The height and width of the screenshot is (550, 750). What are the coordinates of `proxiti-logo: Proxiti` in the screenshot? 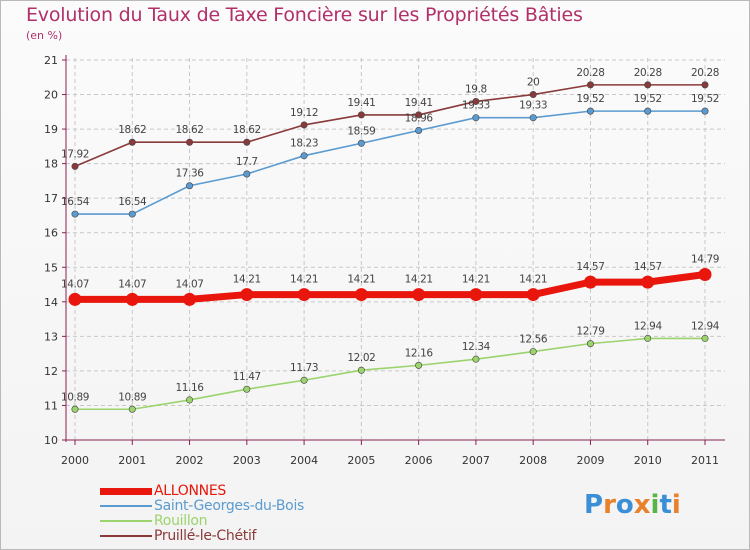 It's located at (632, 505).